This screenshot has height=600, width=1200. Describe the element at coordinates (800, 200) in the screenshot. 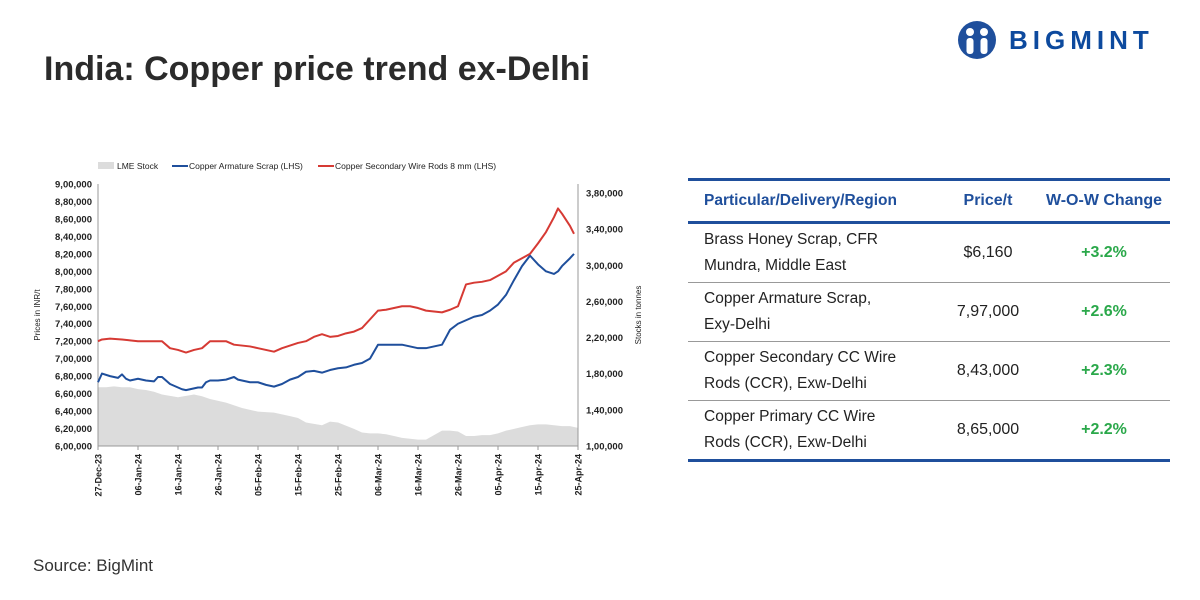

I see `header-particular: Particular/Delivery/Region` at that location.